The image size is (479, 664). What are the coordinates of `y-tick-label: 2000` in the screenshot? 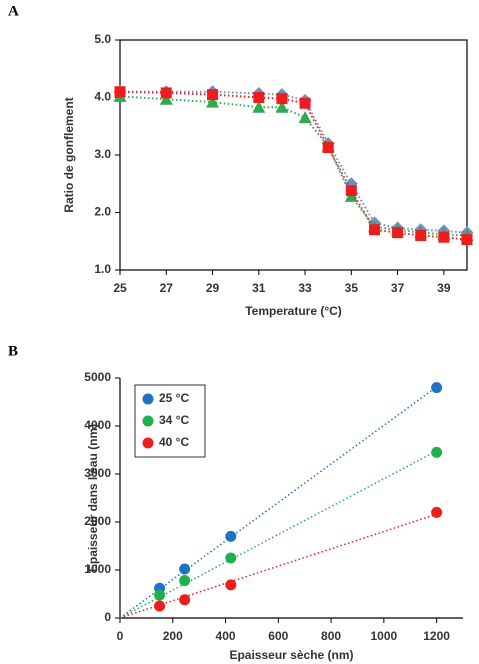 It's located at (97, 521).